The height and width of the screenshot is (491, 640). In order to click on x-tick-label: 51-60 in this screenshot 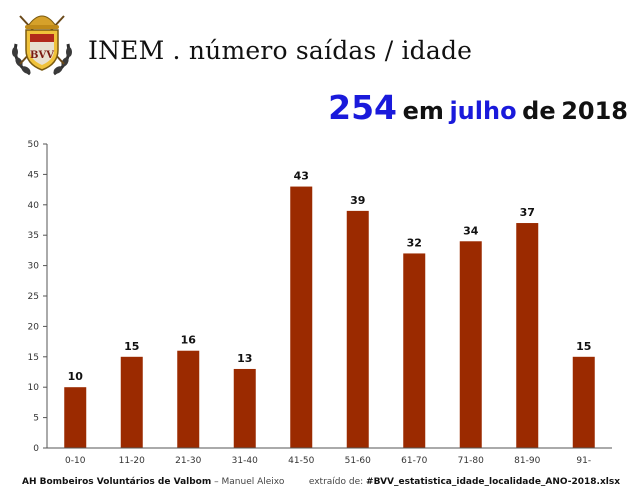, I will do `click(358, 461)`.